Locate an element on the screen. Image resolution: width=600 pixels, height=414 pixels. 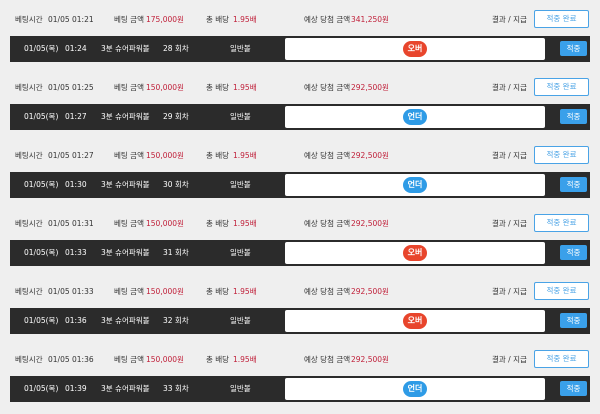
time: 01:30 is located at coordinates (76, 184).